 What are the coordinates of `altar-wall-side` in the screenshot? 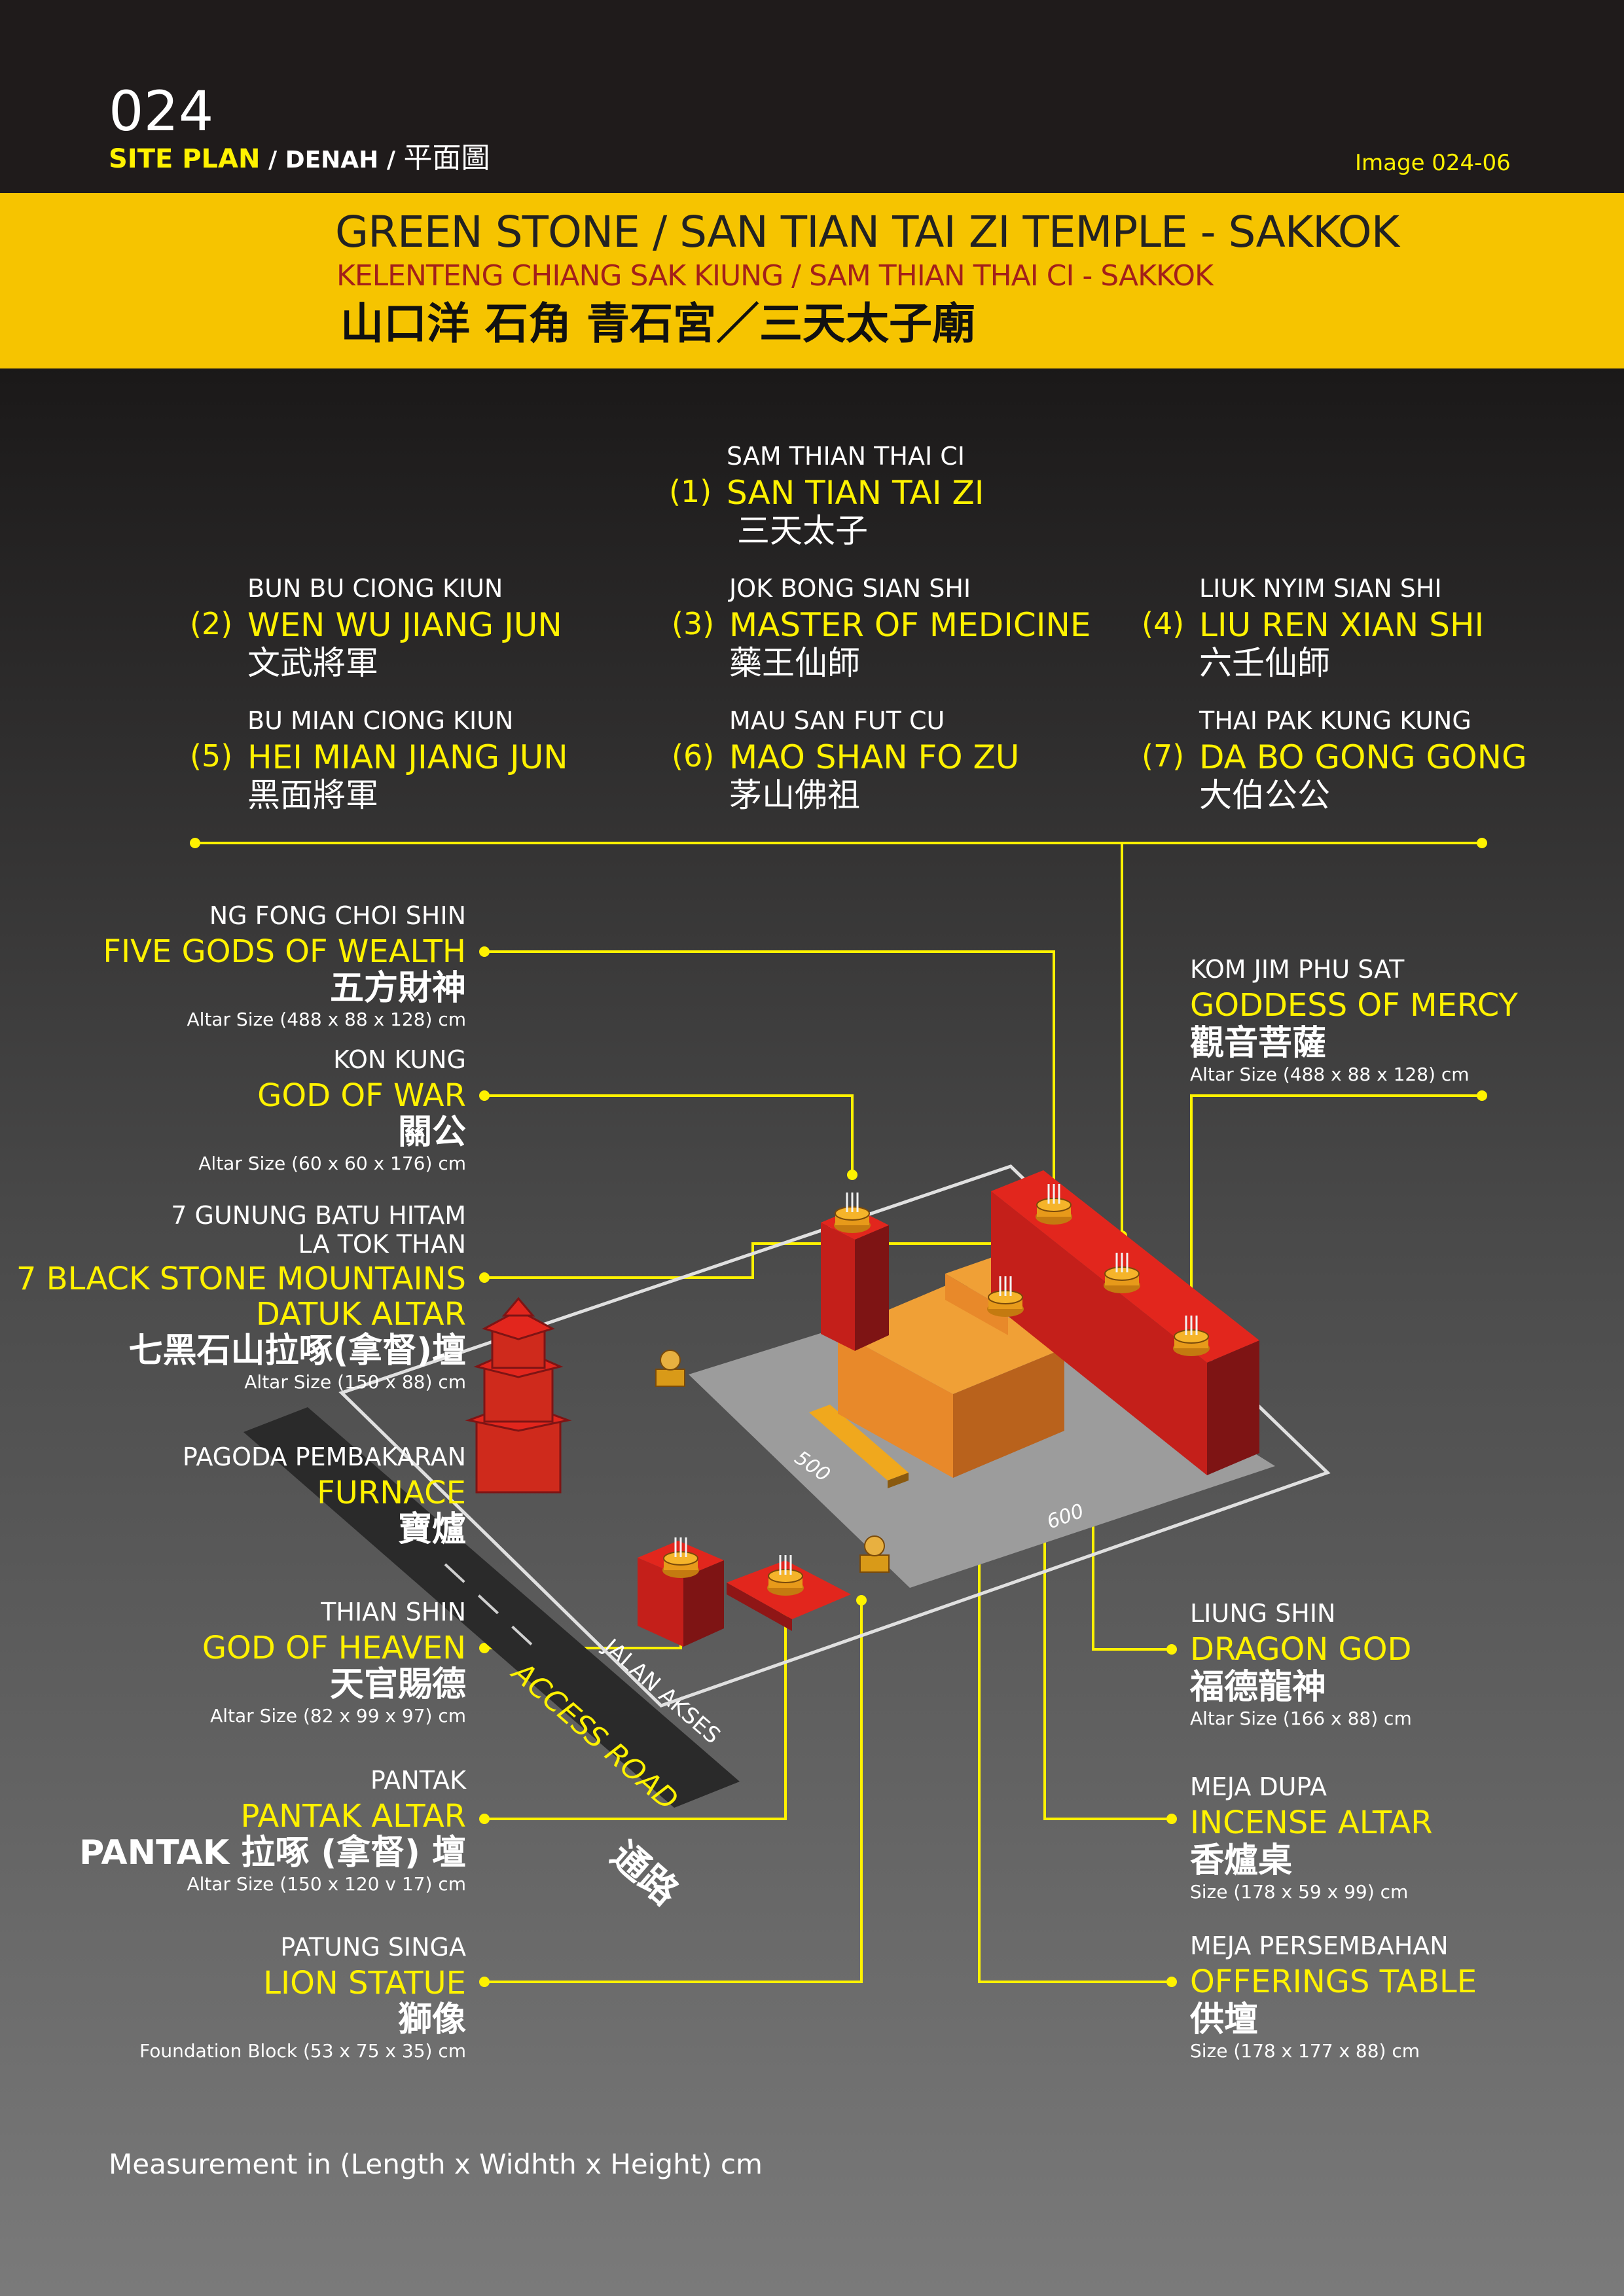 It's located at (1233, 1407).